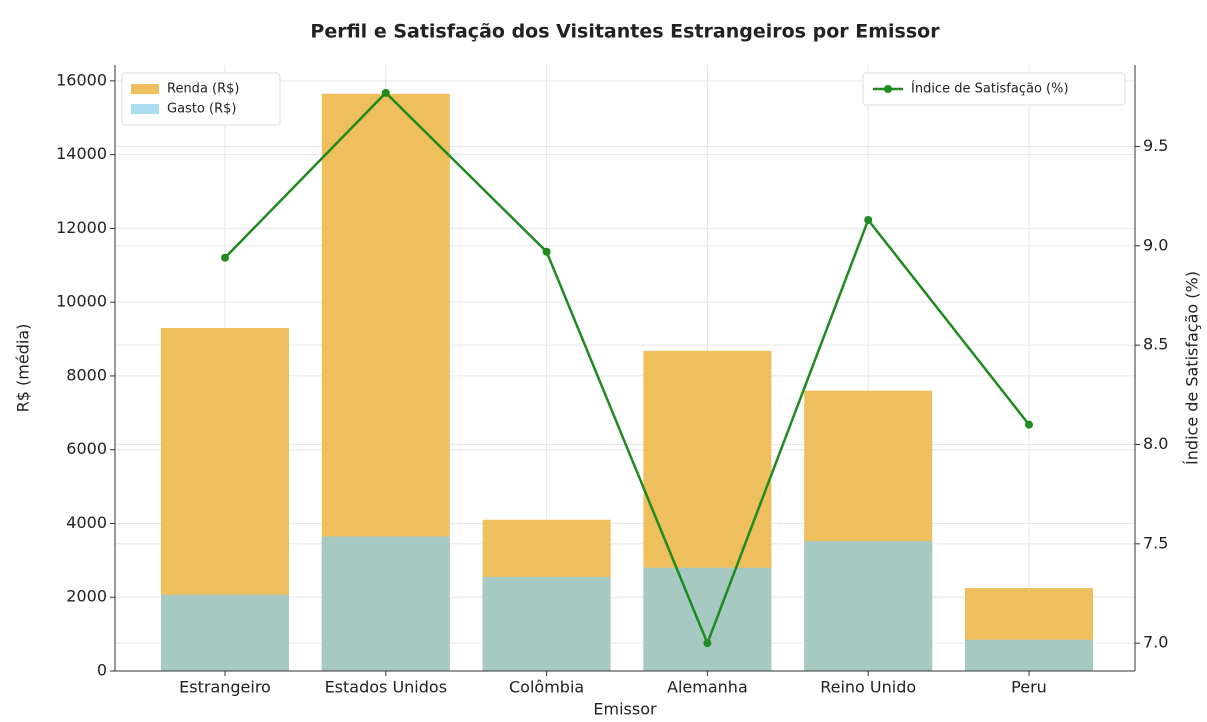  I want to click on x-axis-label: Emissor, so click(625, 709).